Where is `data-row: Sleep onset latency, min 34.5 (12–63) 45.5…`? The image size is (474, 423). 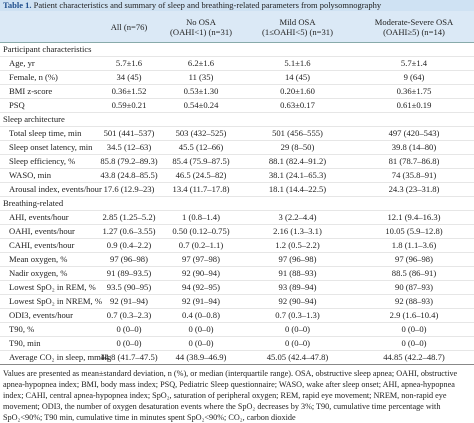 data-row: Sleep onset latency, min 34.5 (12–63) 45.5… is located at coordinates (237, 147).